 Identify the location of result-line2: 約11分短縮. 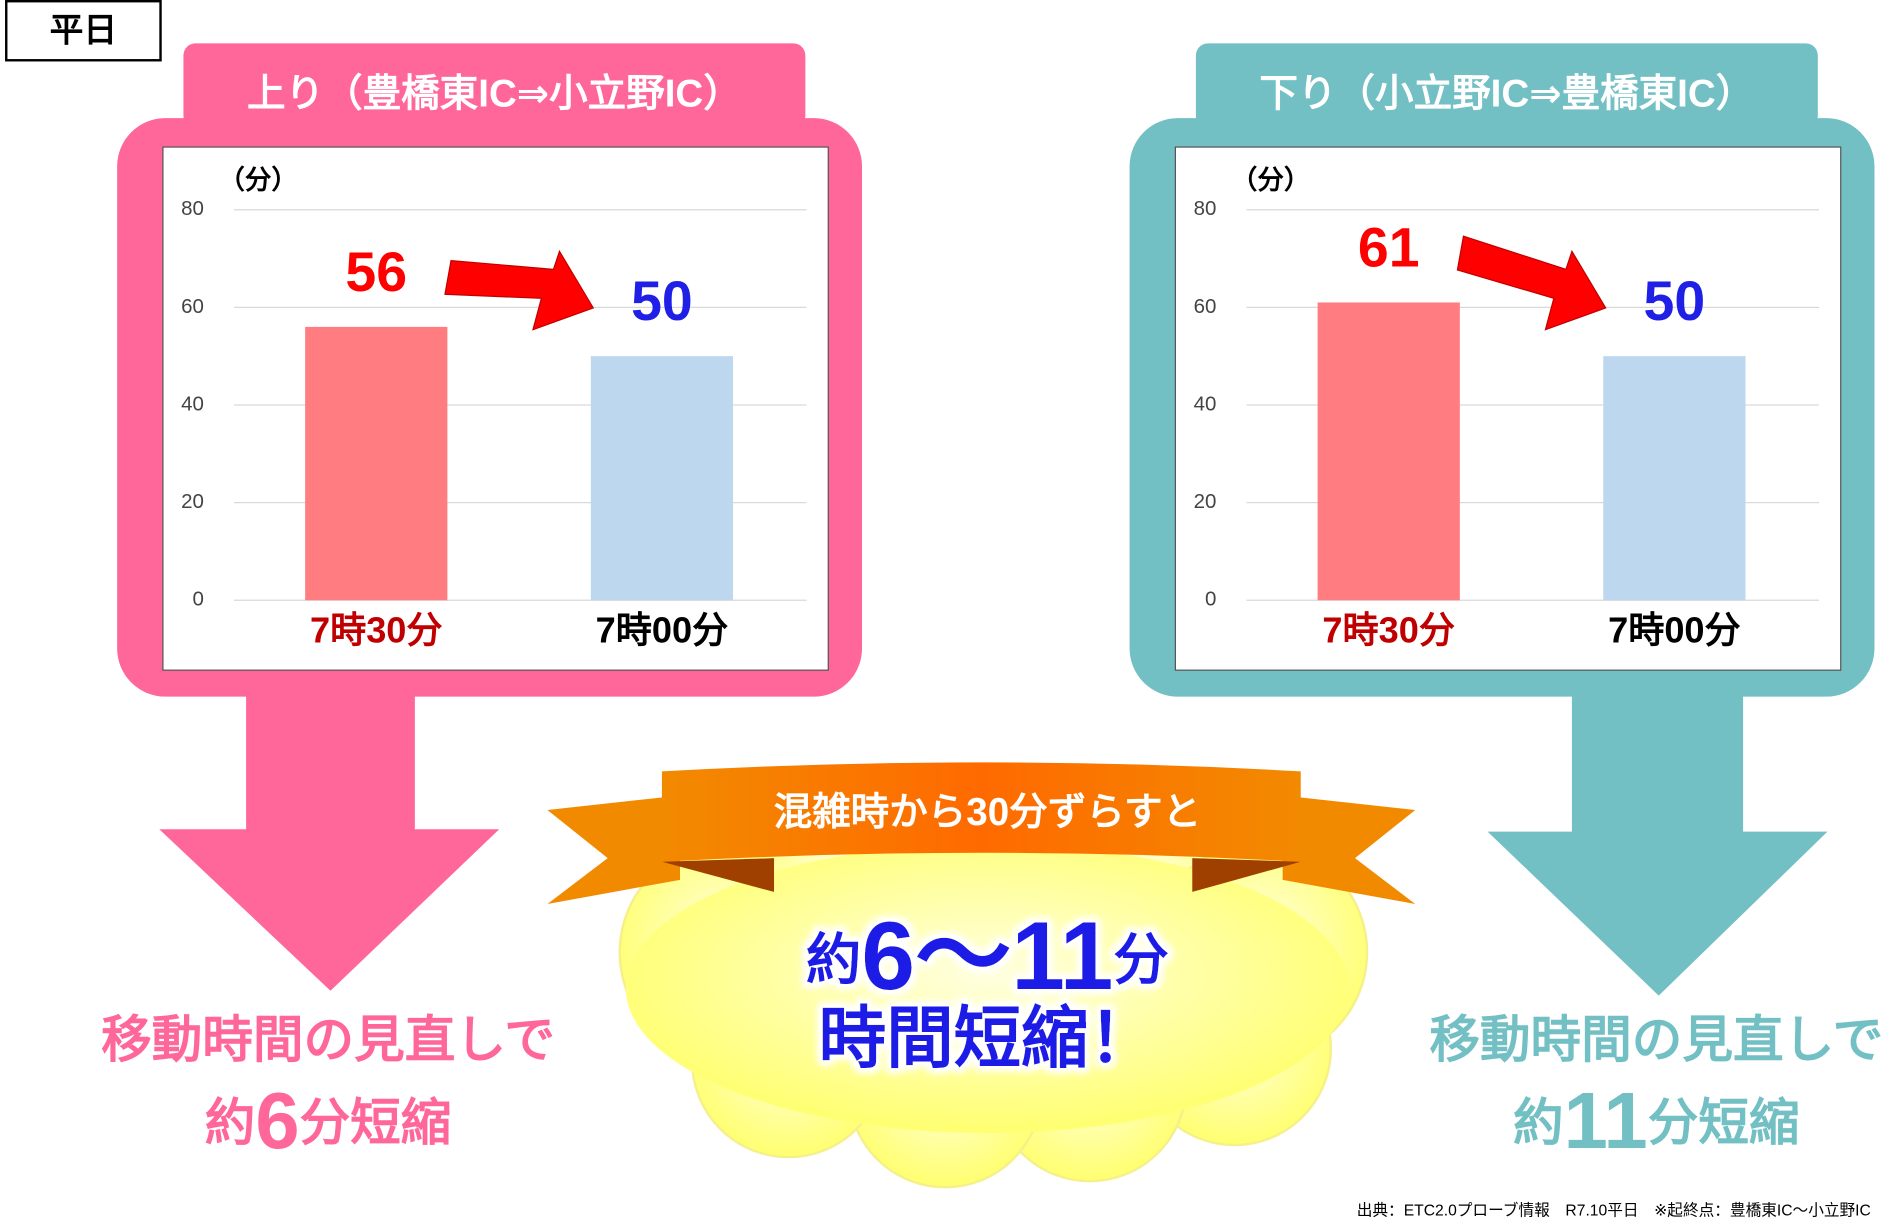
(1656, 1120).